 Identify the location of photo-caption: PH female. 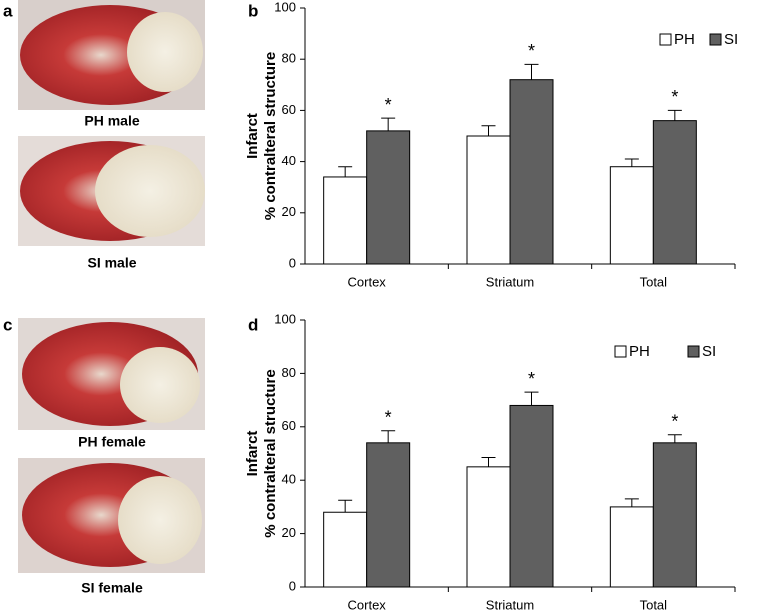
(112, 442).